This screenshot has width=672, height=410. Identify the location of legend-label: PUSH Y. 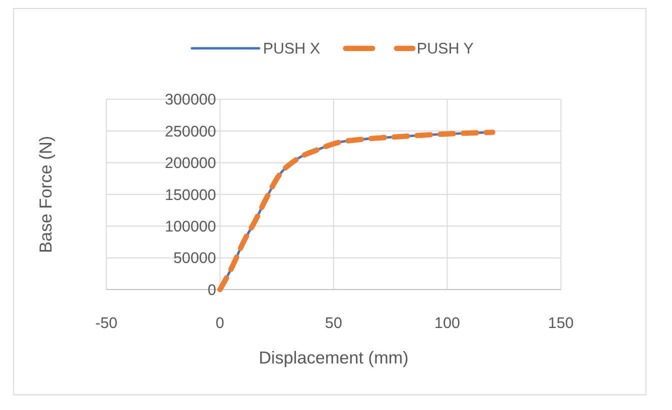
(445, 49).